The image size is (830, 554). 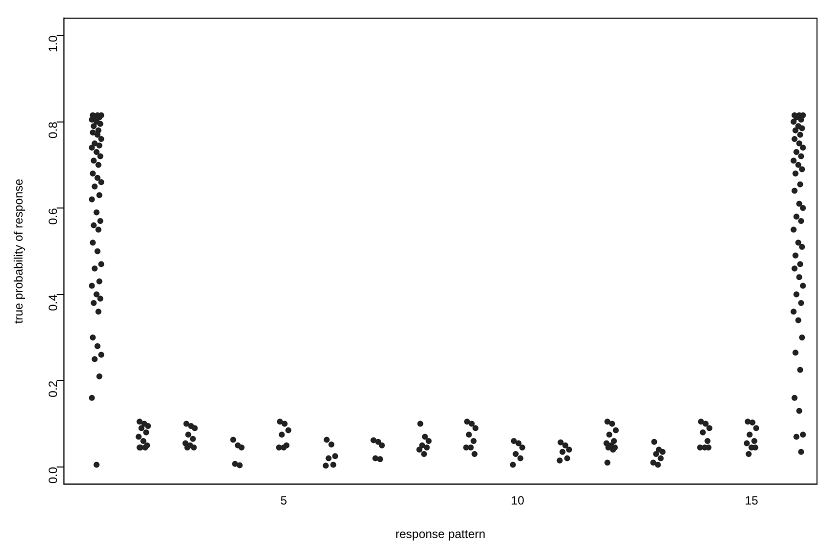 I want to click on y-tick-label: 0.4, so click(x=53, y=303).